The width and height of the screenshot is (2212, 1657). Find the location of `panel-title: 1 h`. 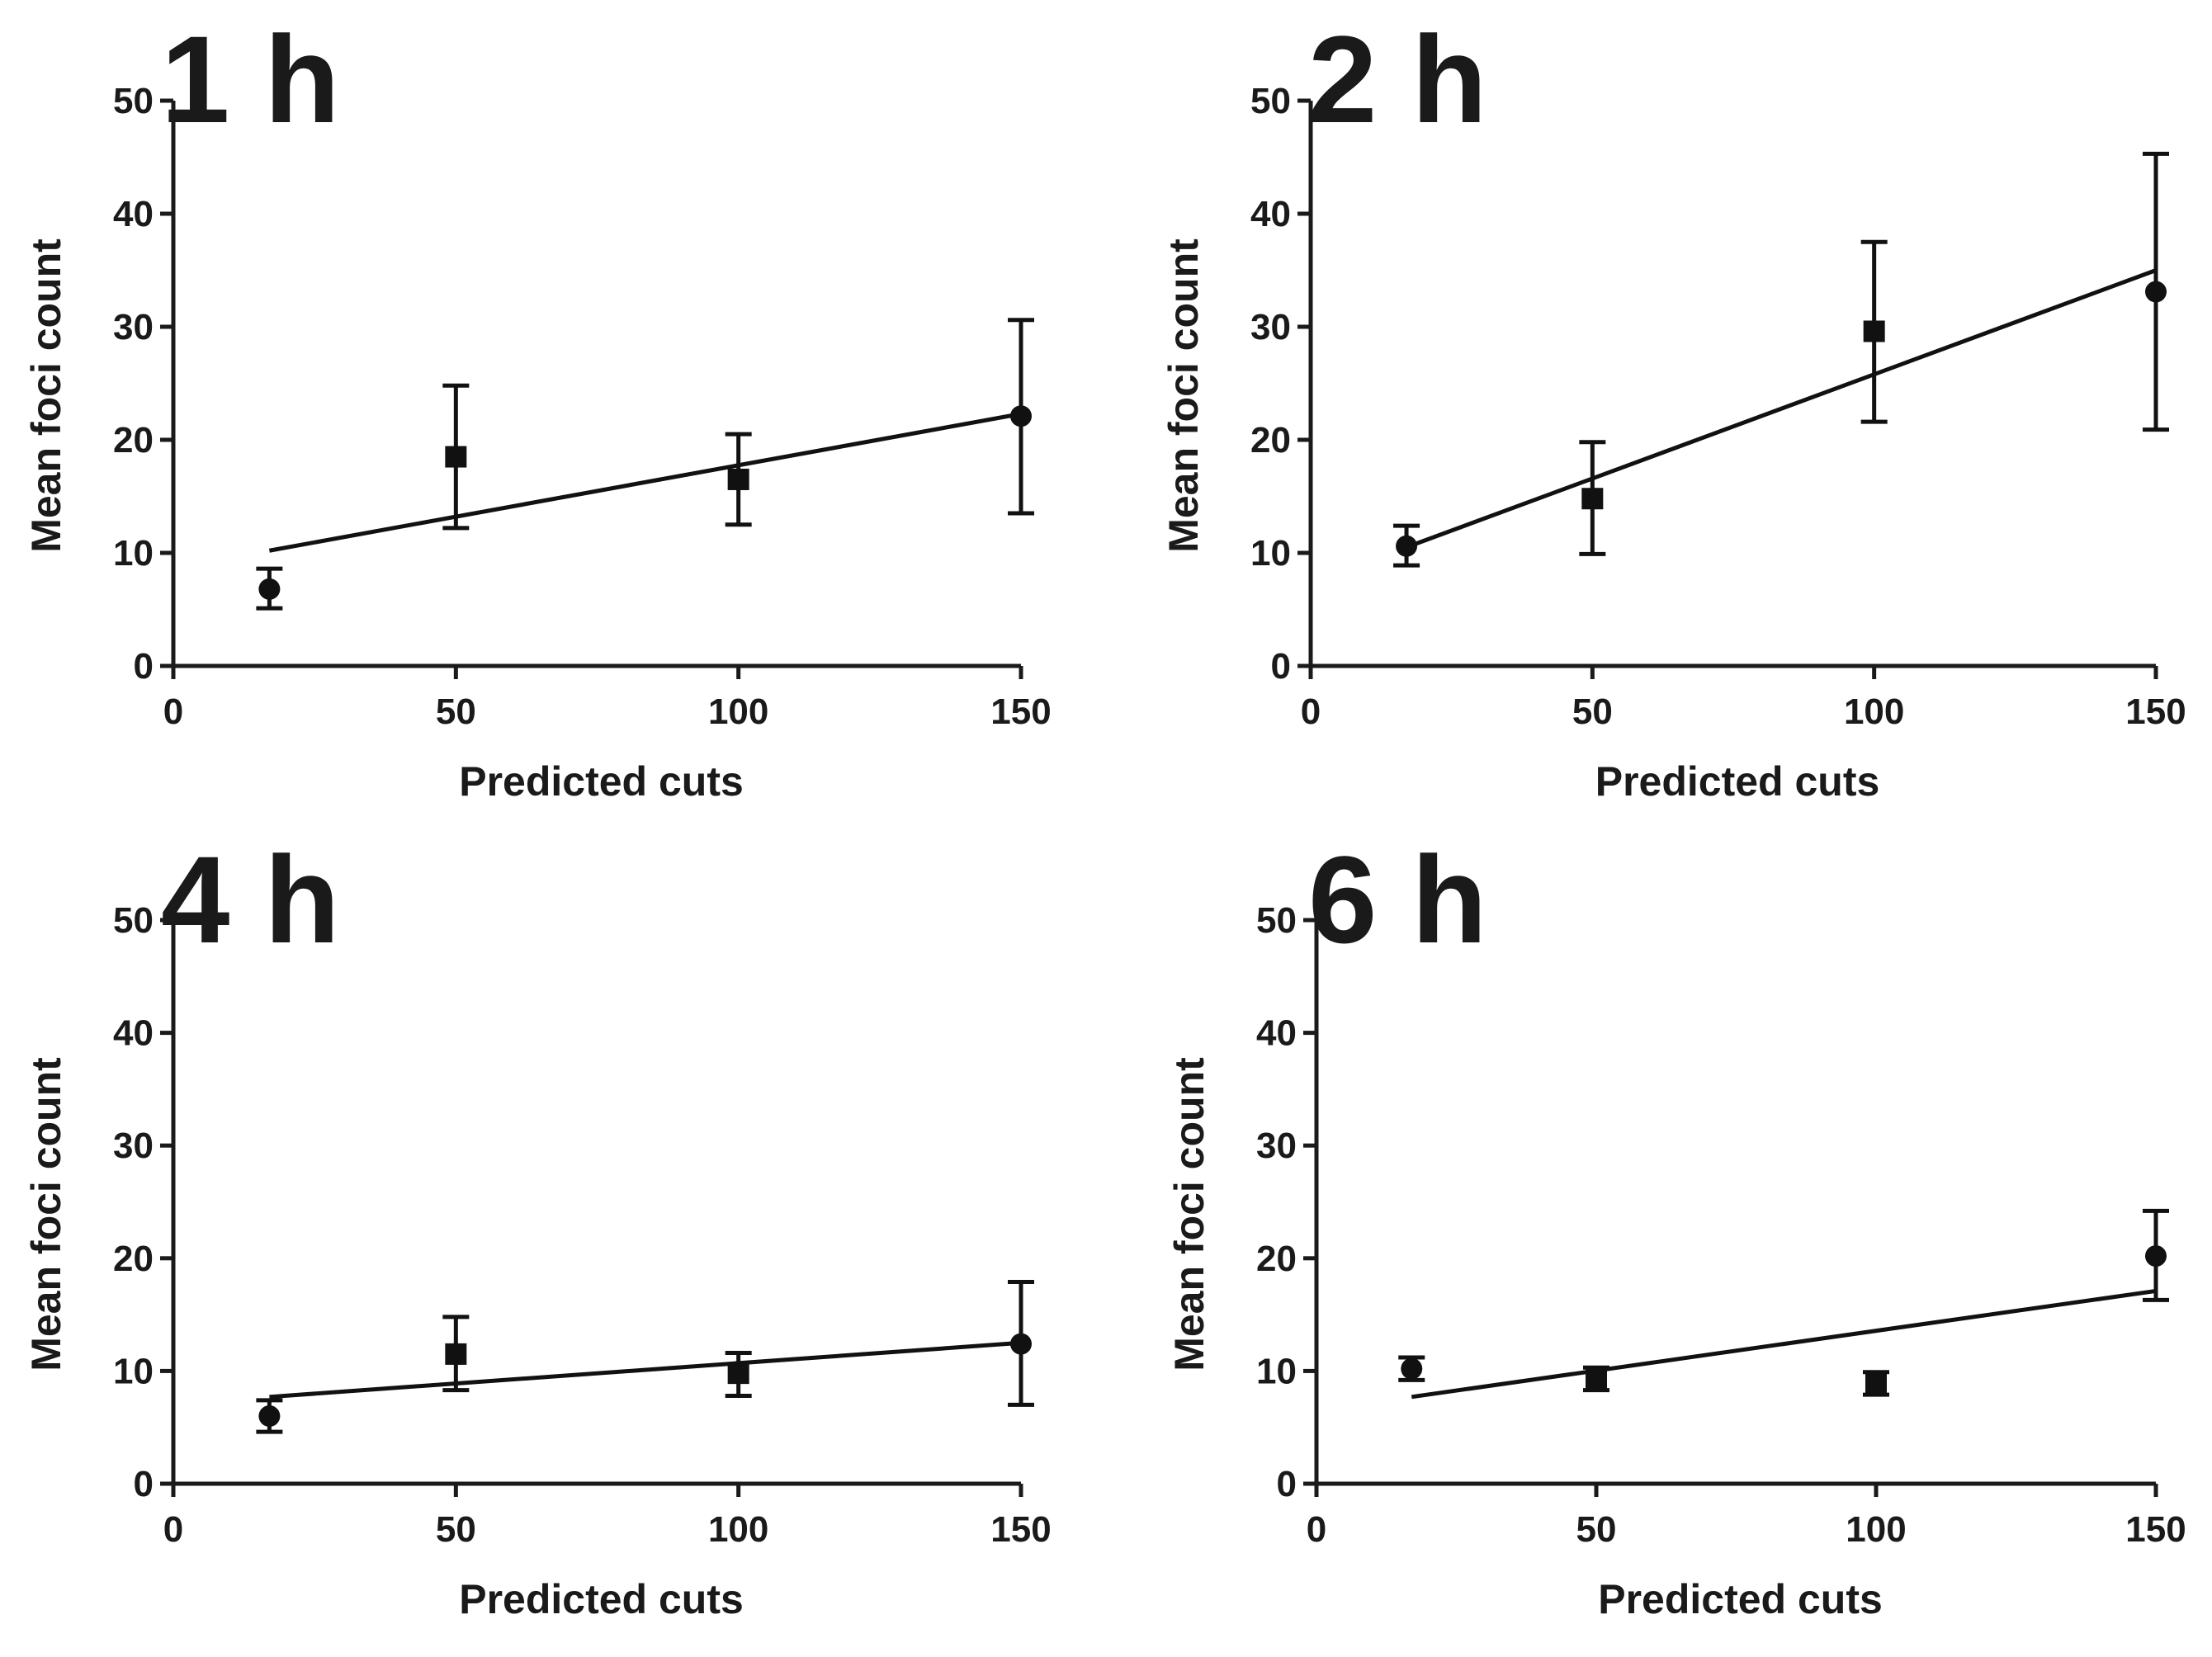

panel-title: 1 h is located at coordinates (250, 79).